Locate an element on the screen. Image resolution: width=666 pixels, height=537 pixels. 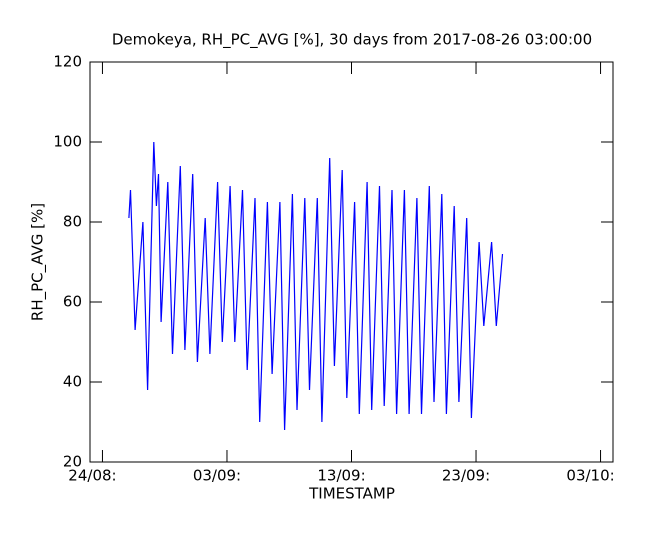
x-tick-label: 03/09: is located at coordinates (217, 476).